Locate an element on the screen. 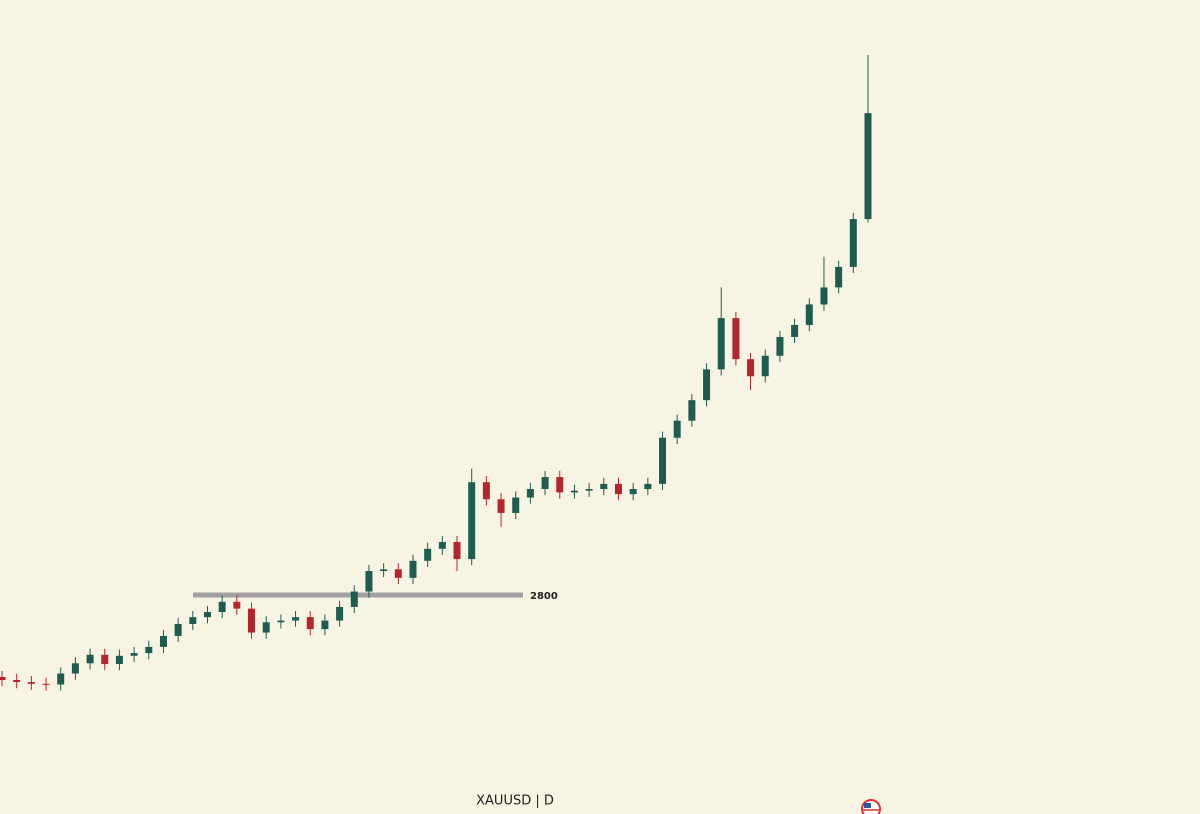  level-label: 2800 is located at coordinates (544, 596).